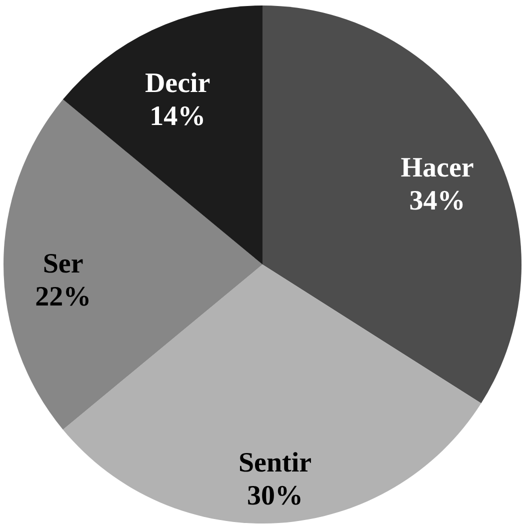 This screenshot has height=529, width=525. What do you see at coordinates (275, 463) in the screenshot?
I see `slice-label: Sentir` at bounding box center [275, 463].